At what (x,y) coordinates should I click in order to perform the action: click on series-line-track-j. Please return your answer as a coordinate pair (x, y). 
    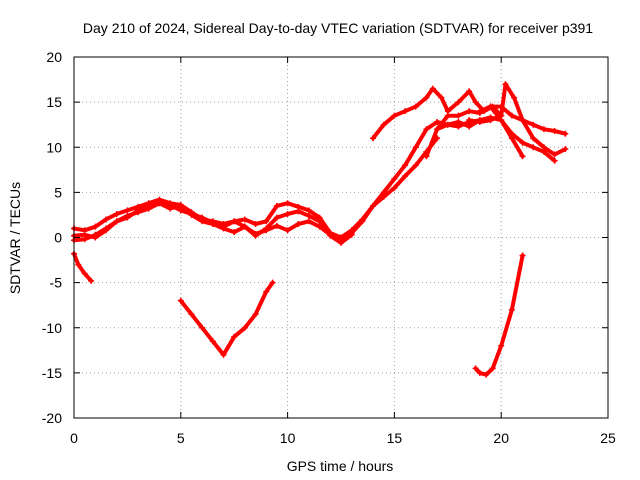
    Looking at the image, I should click on (226, 318).